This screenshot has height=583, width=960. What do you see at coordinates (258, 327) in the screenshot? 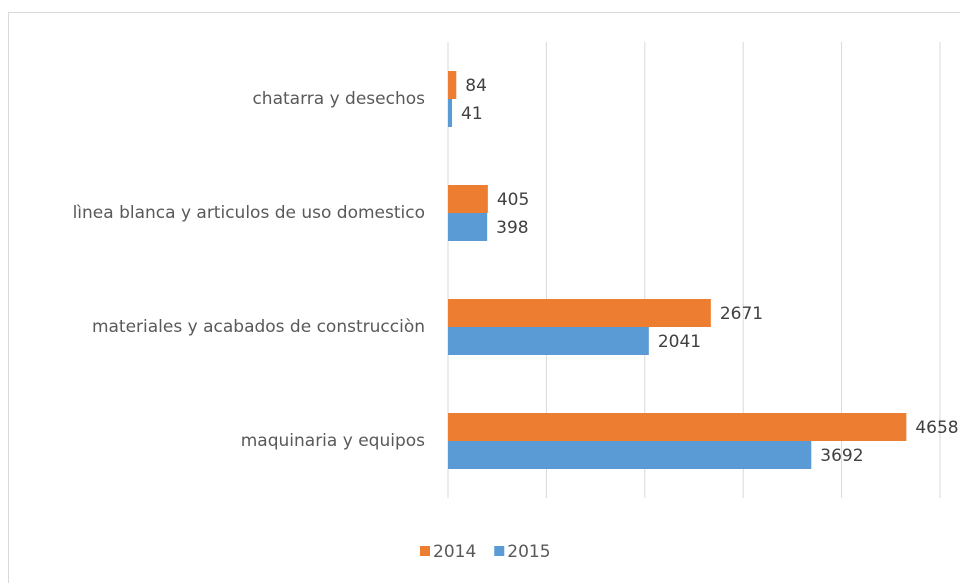
I see `y-tick-label: materiales y acabados de construcciòn` at bounding box center [258, 327].